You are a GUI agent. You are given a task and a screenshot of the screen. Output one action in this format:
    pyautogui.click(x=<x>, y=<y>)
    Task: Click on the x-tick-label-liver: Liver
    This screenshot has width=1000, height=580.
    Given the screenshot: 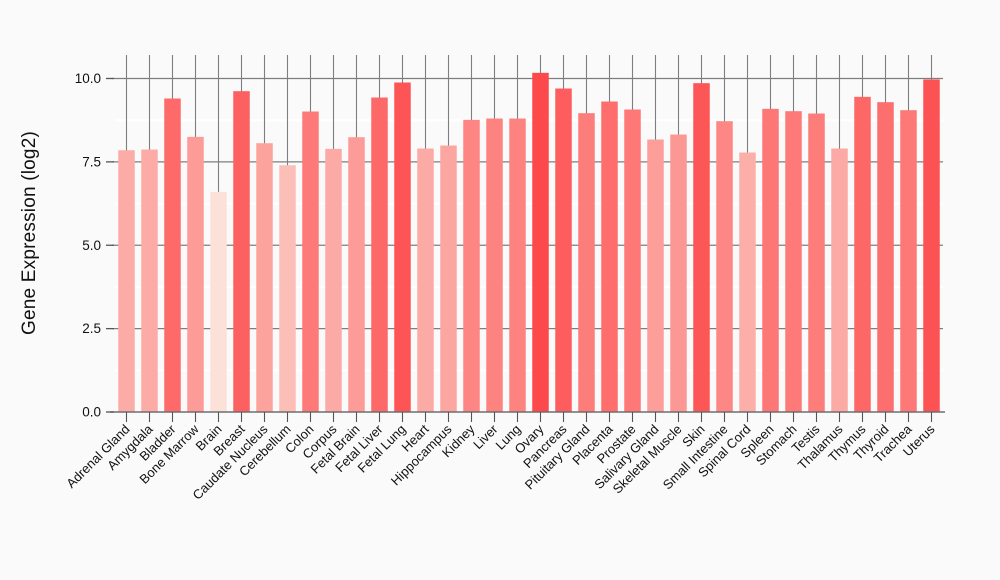 What is the action you would take?
    pyautogui.click(x=485, y=436)
    